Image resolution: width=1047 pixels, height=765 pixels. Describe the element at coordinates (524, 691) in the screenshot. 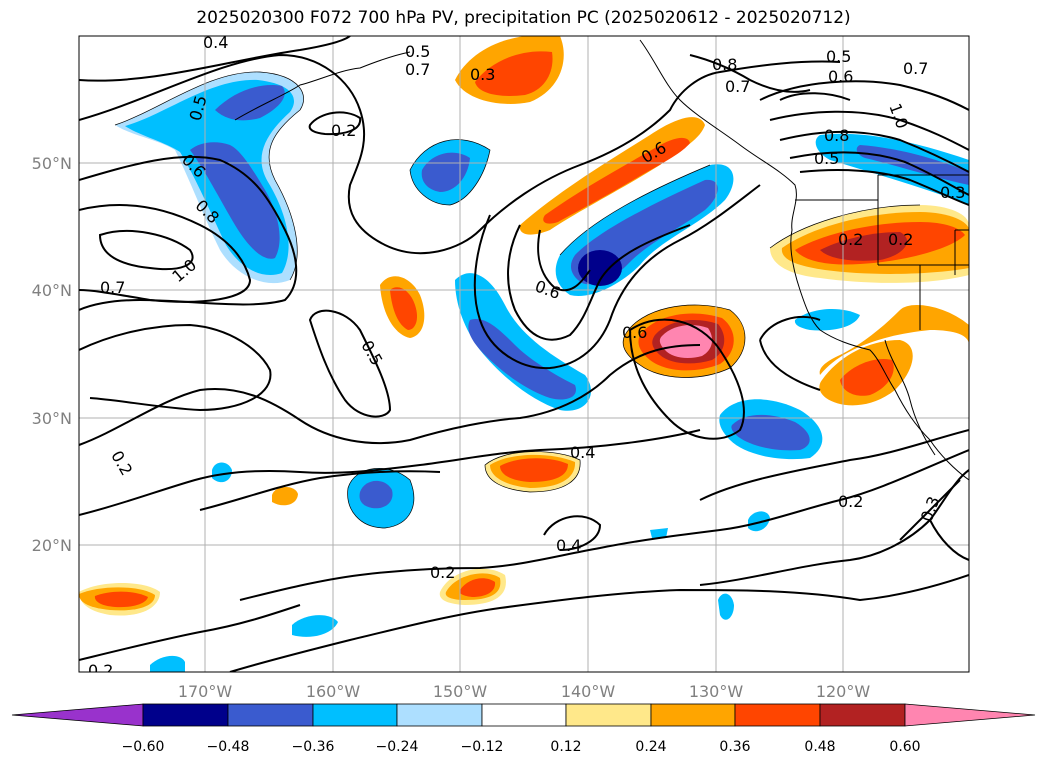

I see `longitude-labels: 170°W 160°W 150°W 140°W 130°W 120°W` at that location.